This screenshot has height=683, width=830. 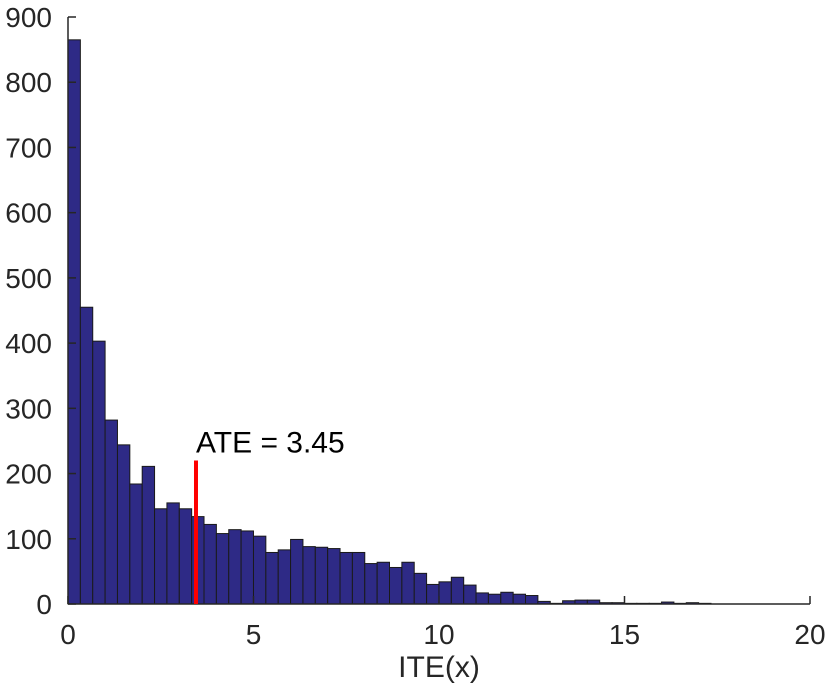 What do you see at coordinates (28, 408) in the screenshot?
I see `y-tick-label: 300` at bounding box center [28, 408].